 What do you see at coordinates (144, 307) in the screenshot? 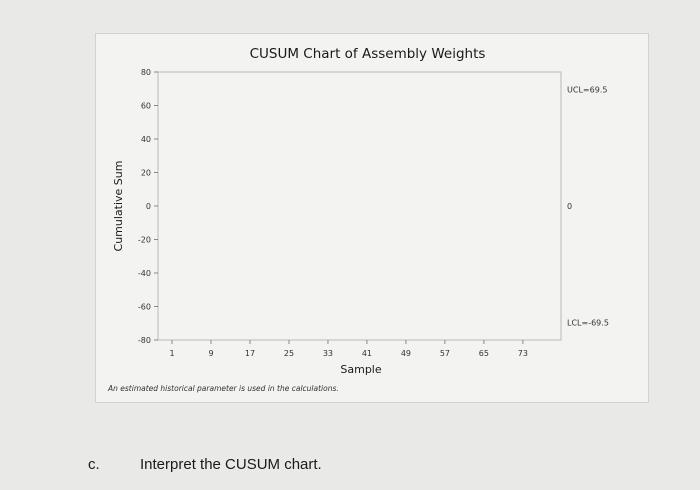
I see `y-tick-label: -60` at bounding box center [144, 307].